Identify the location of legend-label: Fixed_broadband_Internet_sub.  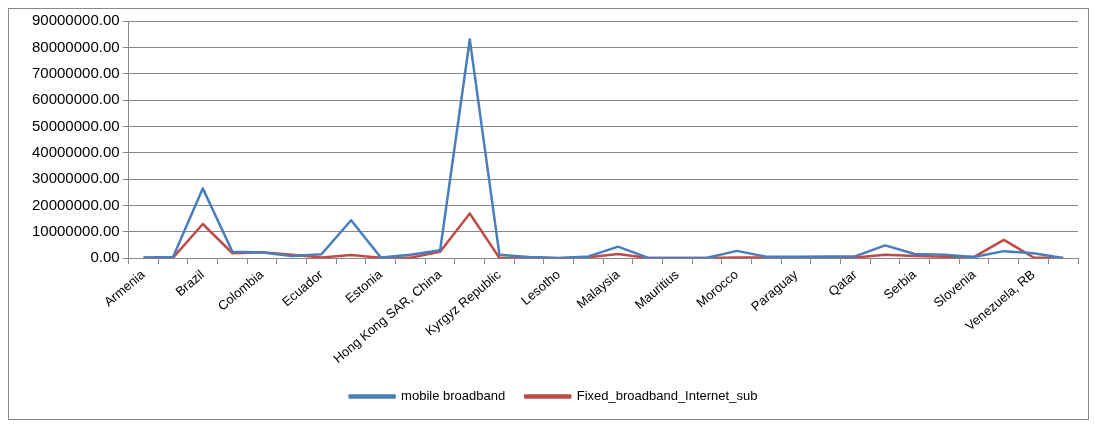
(667, 396).